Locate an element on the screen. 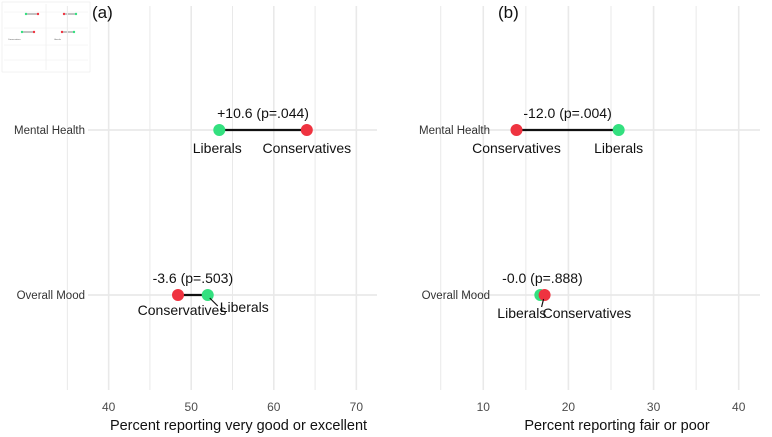 Image resolution: width=772 pixels, height=437 pixels. conservatives-leader-line is located at coordinates (543, 303).